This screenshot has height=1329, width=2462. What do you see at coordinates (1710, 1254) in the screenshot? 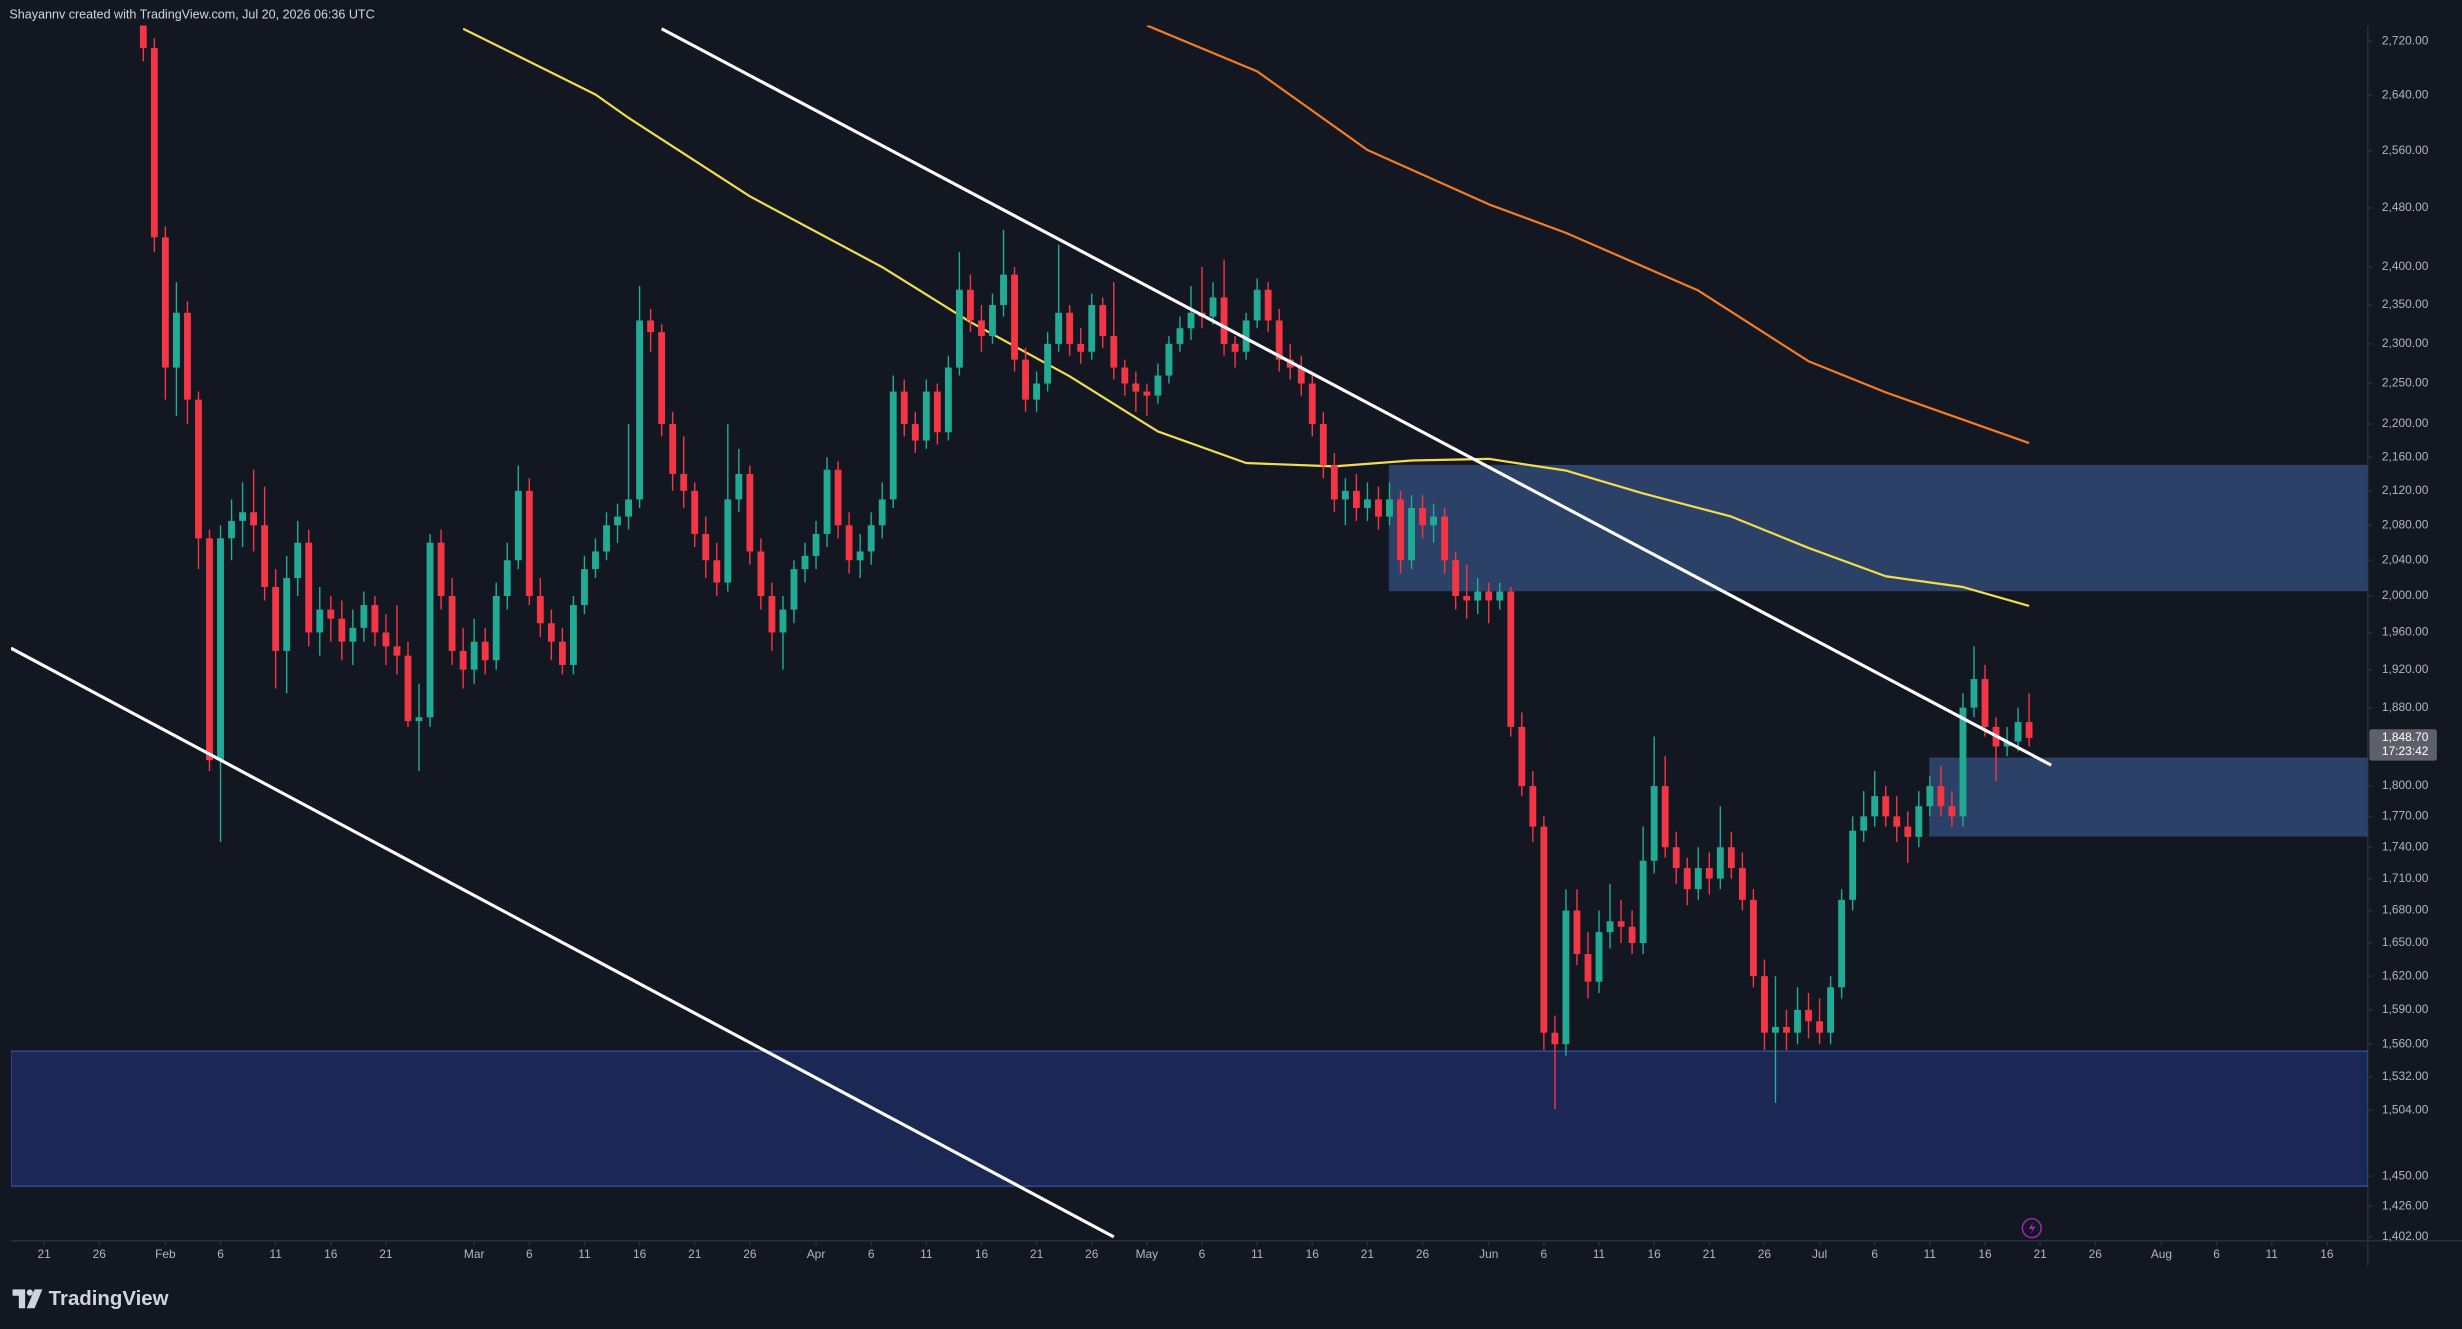
I see `x-tick-label: 21` at bounding box center [1710, 1254].